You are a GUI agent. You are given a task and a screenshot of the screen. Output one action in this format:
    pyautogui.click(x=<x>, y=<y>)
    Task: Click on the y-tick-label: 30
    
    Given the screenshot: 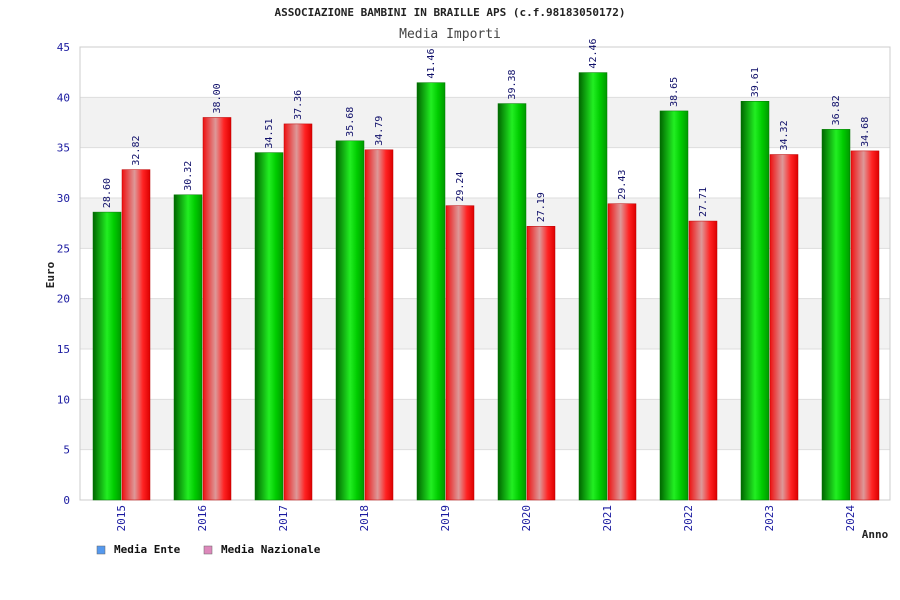 What is the action you would take?
    pyautogui.click(x=63, y=198)
    